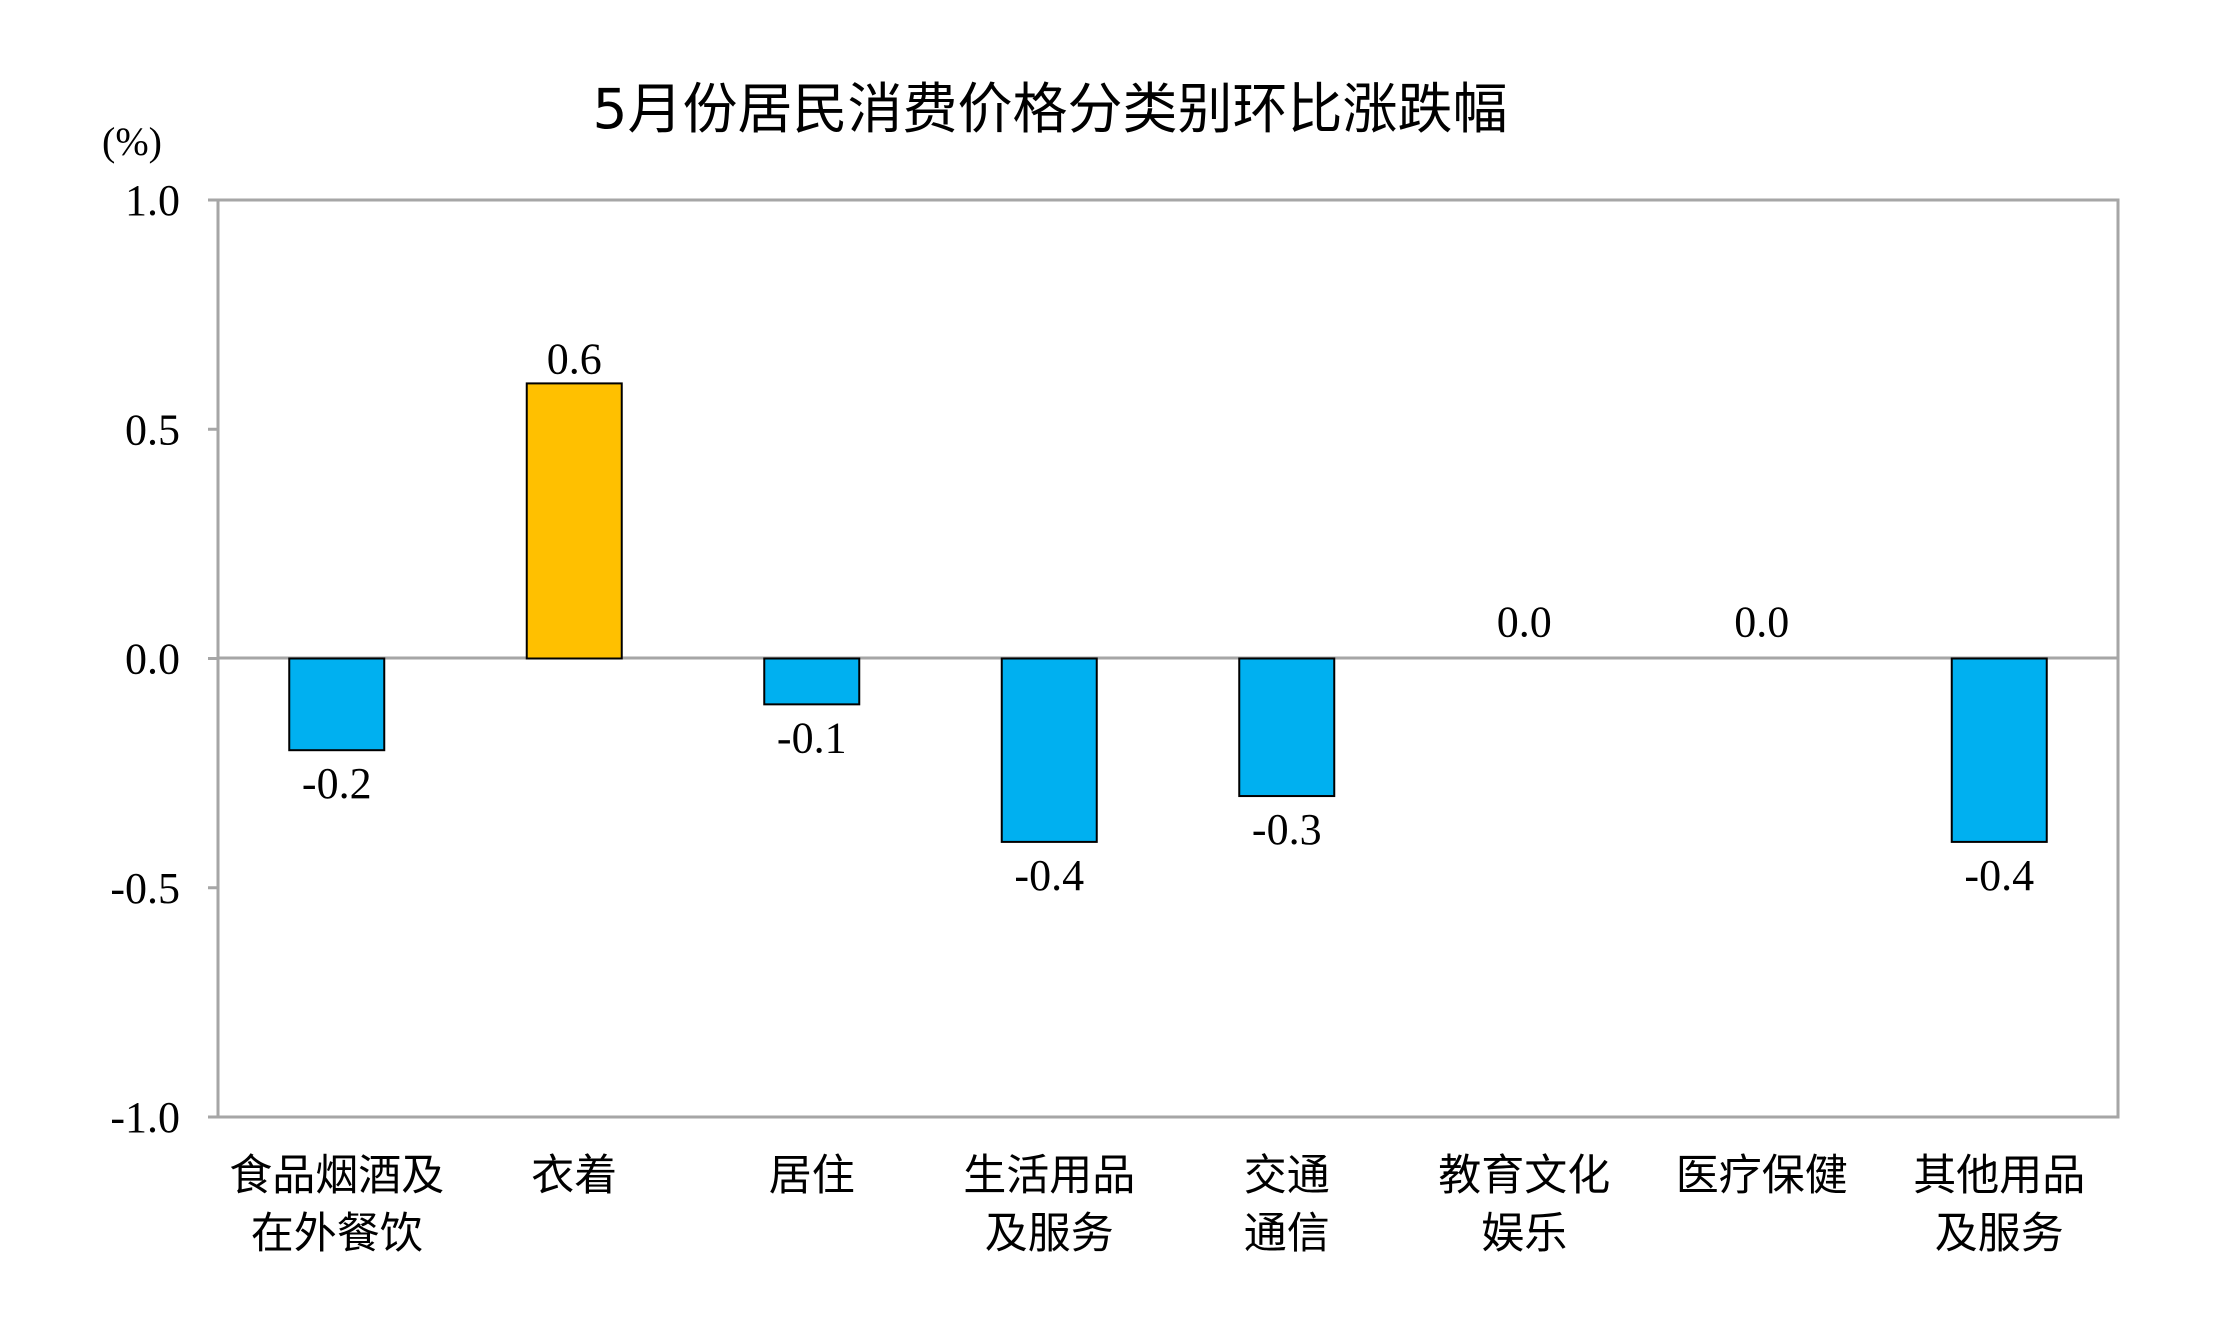 The image size is (2216, 1344). I want to click on data-label: 0.6, so click(574, 358).